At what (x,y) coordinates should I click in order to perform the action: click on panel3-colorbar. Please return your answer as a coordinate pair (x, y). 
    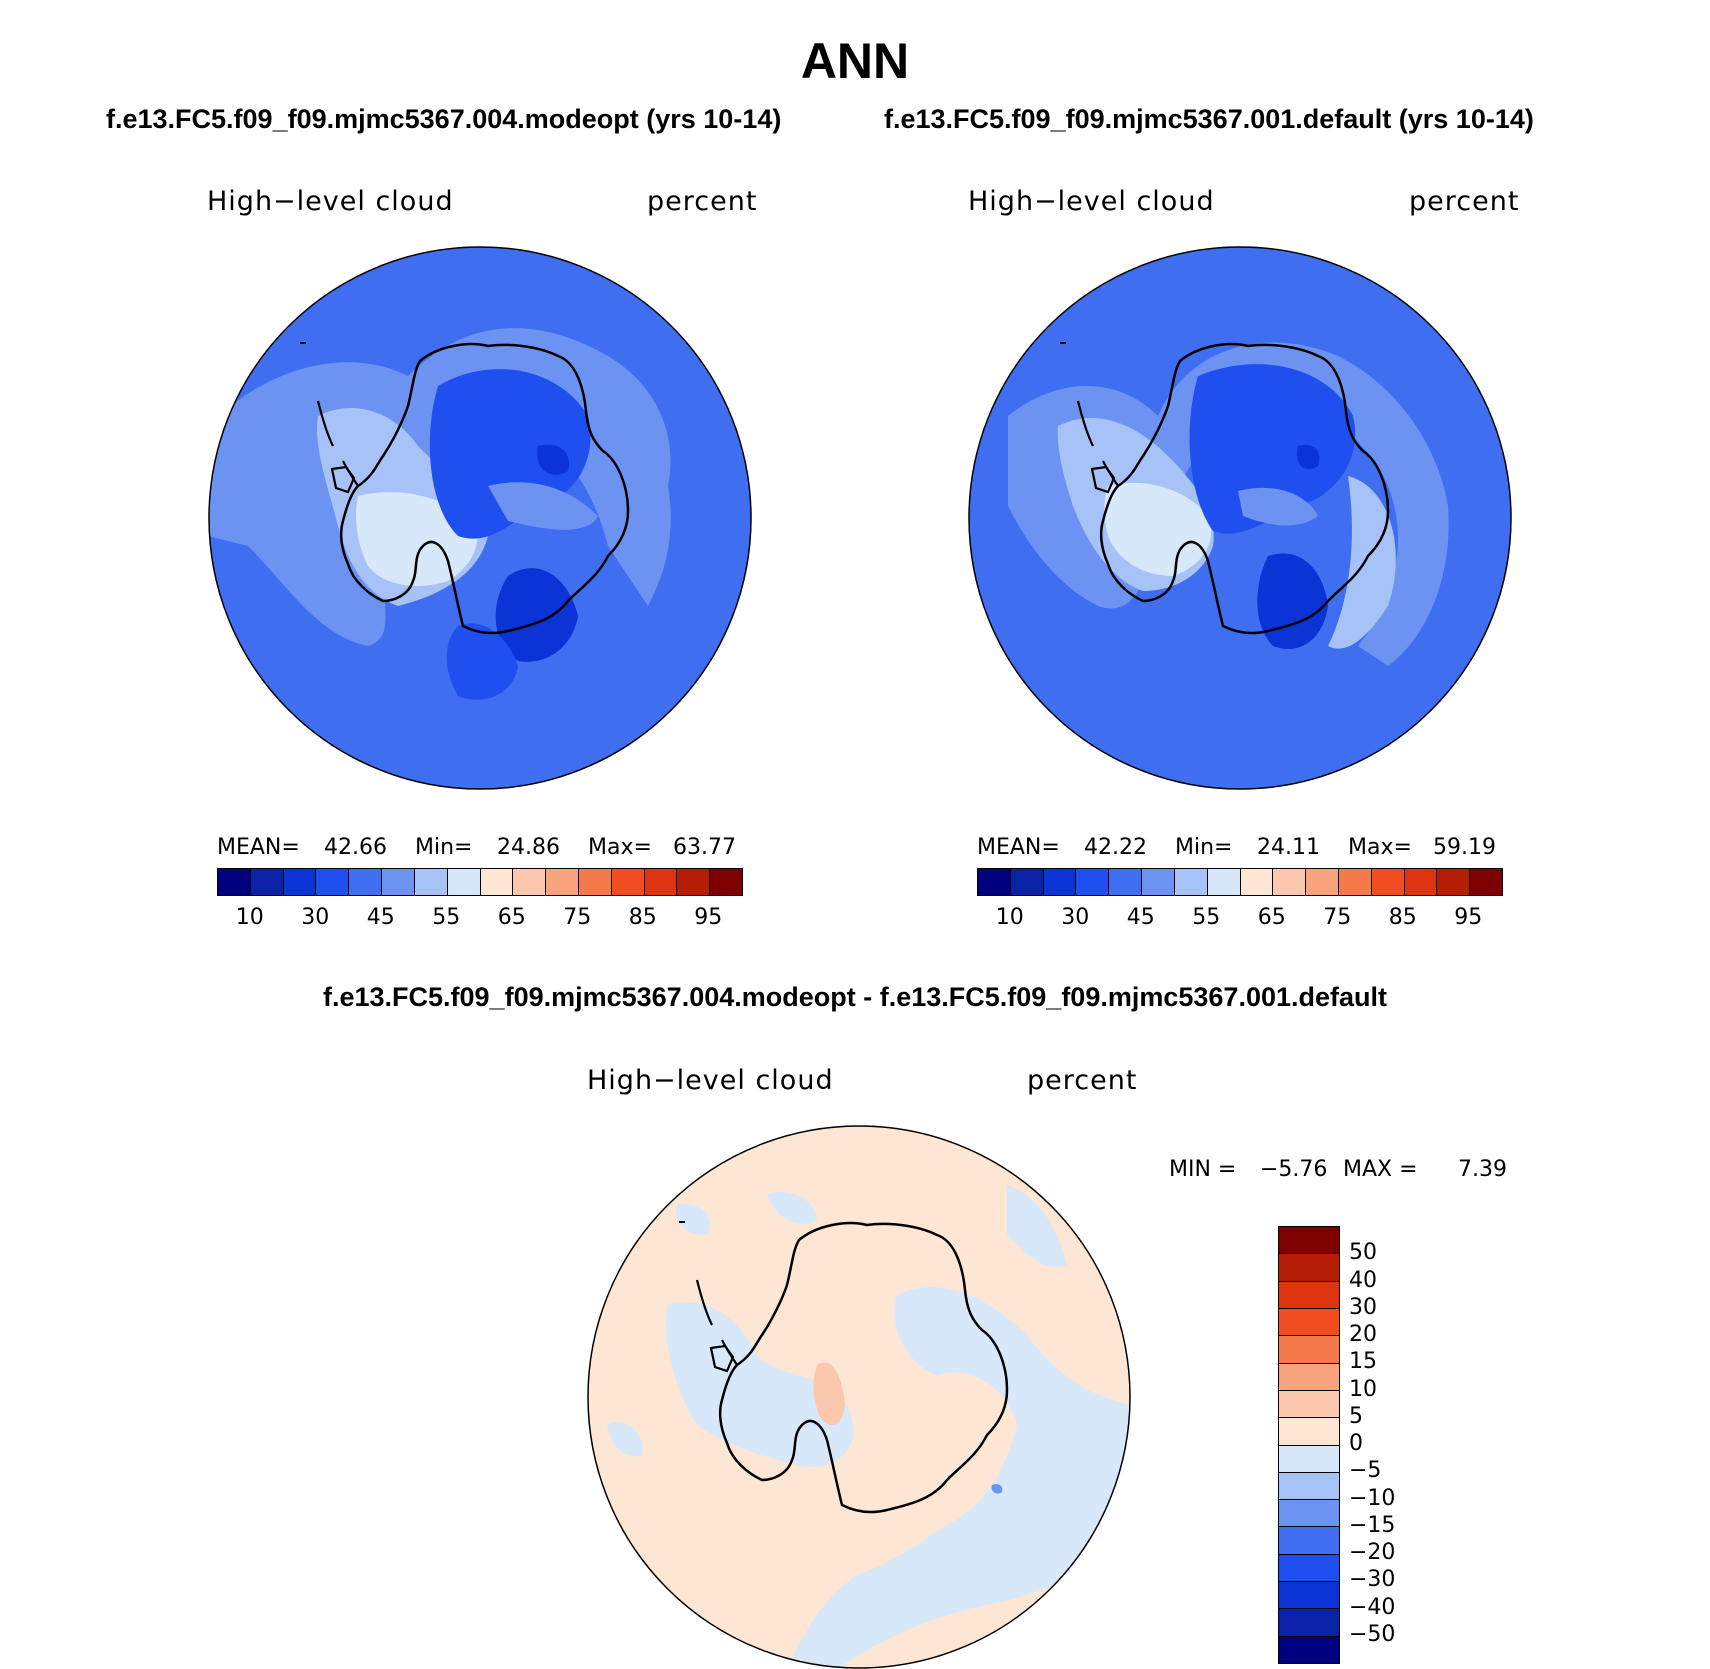
    Looking at the image, I should click on (1309, 1445).